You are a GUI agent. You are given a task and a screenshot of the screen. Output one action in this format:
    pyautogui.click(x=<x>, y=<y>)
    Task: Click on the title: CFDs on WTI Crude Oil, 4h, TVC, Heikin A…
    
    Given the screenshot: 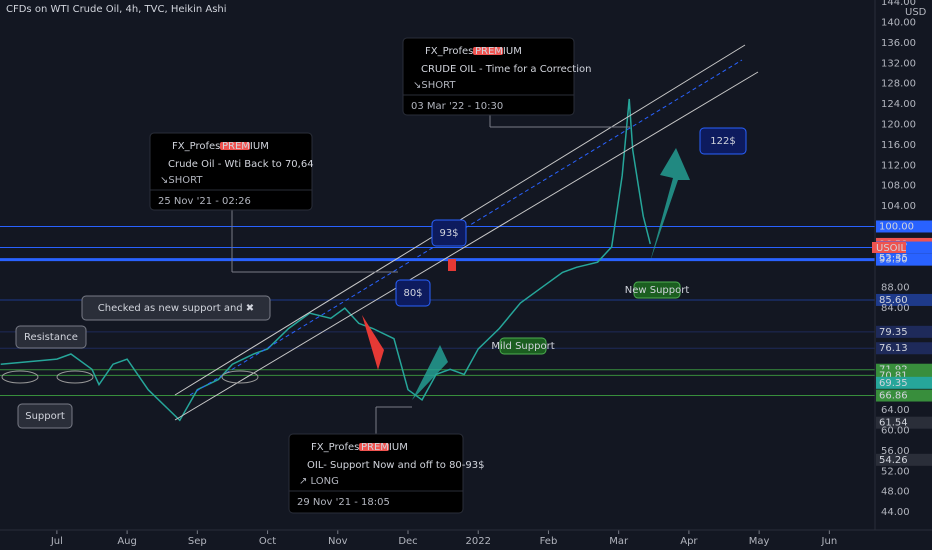 What is the action you would take?
    pyautogui.click(x=116, y=9)
    